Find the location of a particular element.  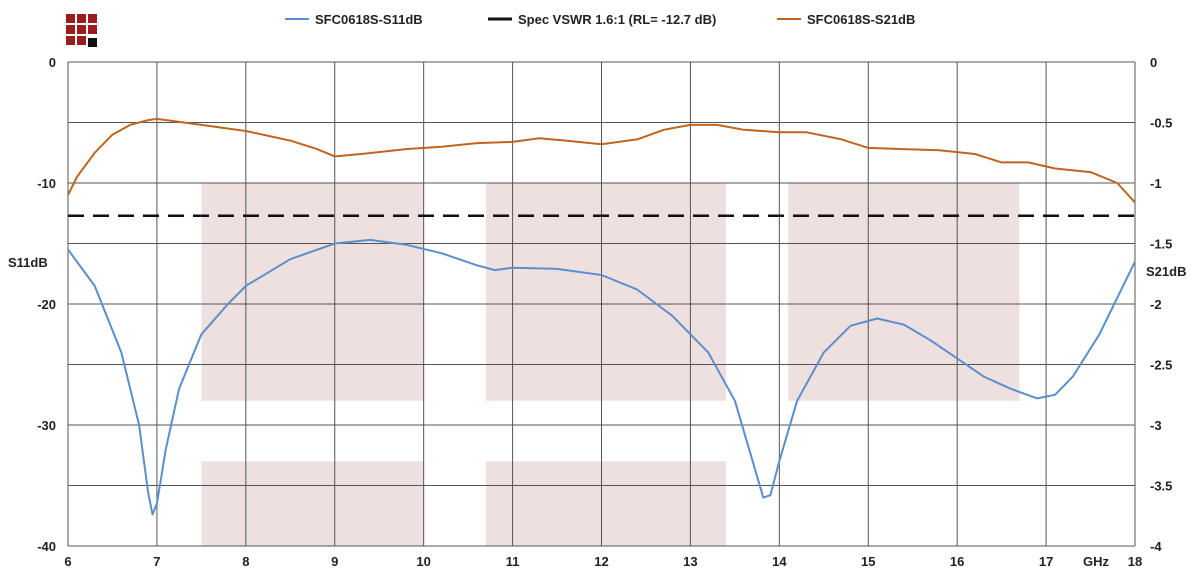

y-left-tick-label: -20 is located at coordinates (46, 304).